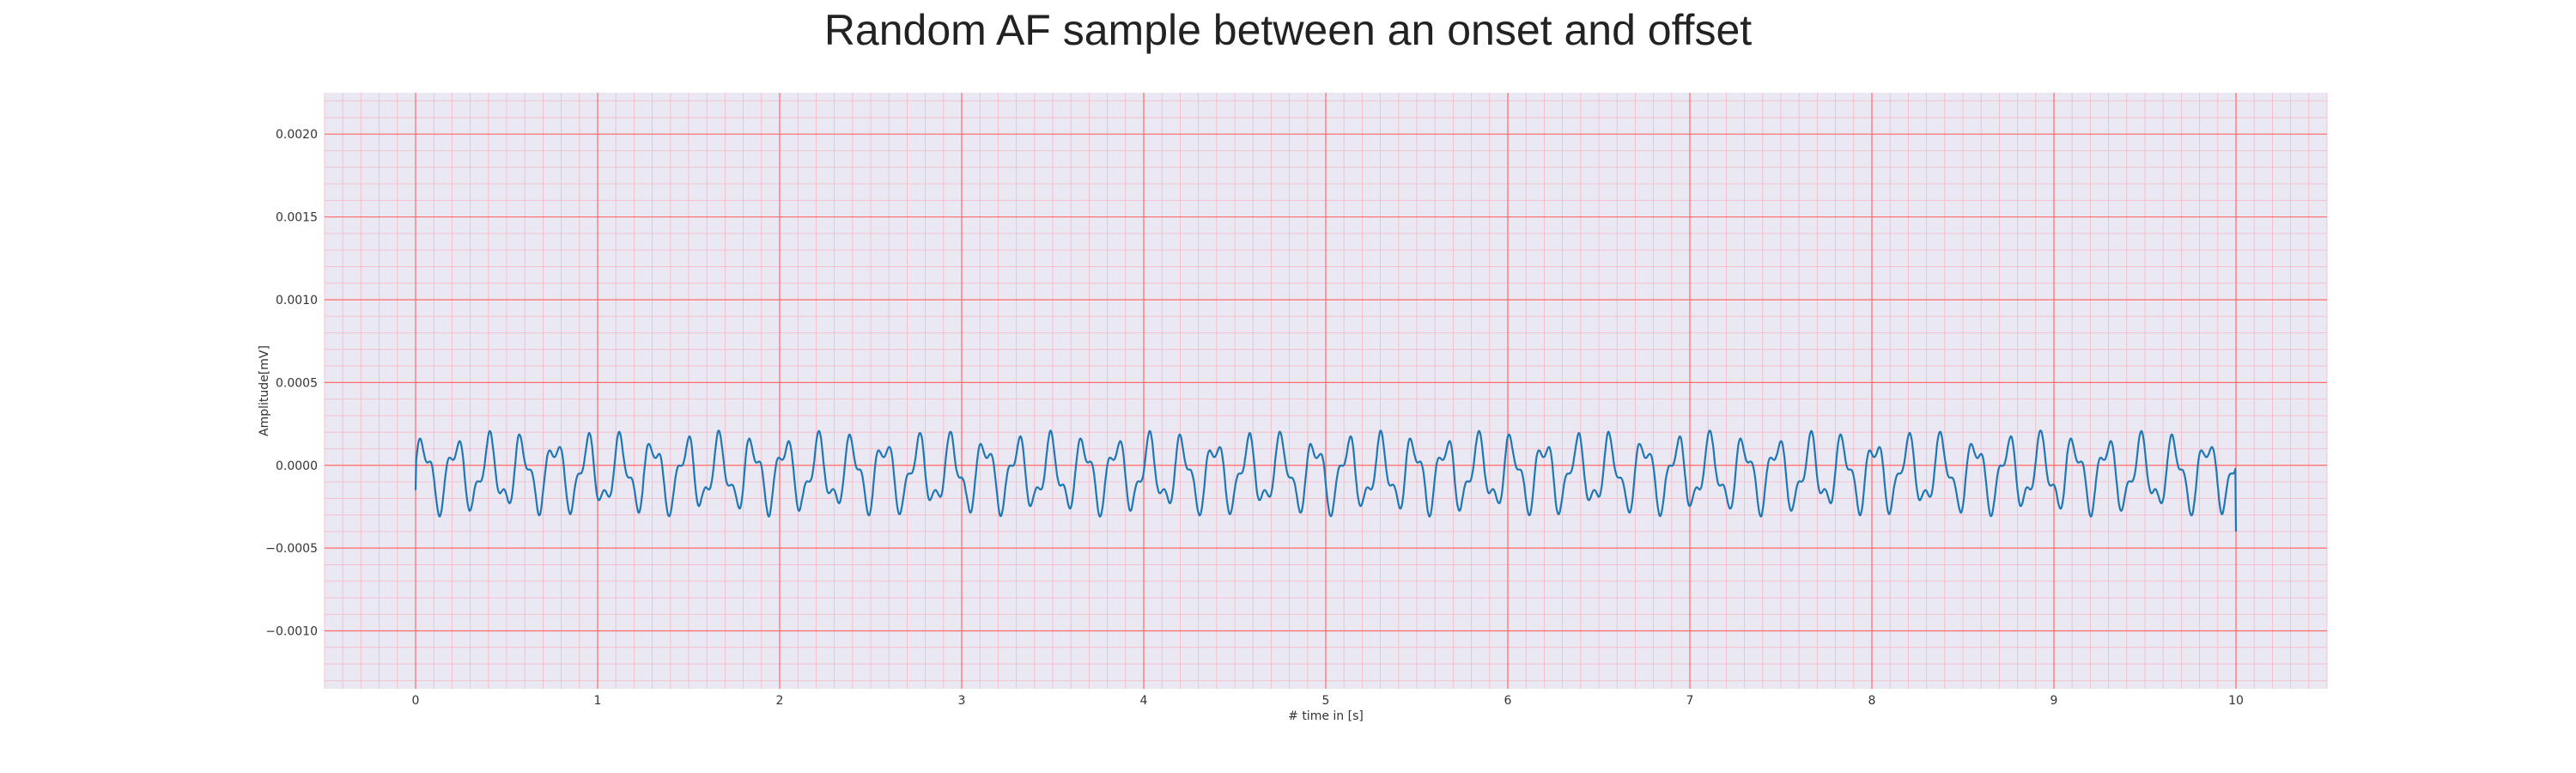 The image size is (2576, 773). Describe the element at coordinates (1508, 701) in the screenshot. I see `x-tick-label: 6` at that location.